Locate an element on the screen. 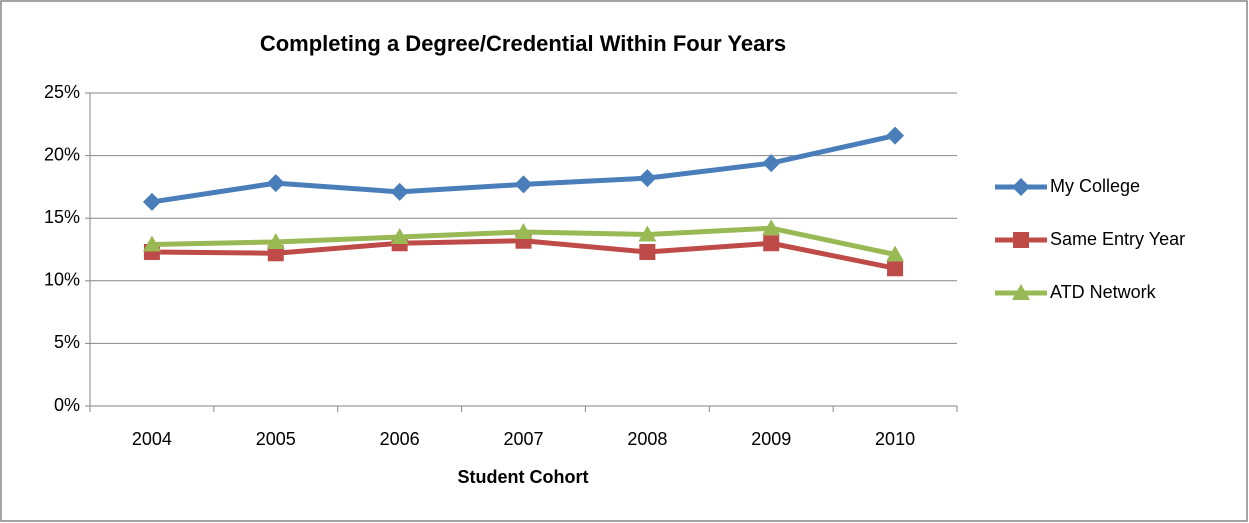  y-tick-label: 10% is located at coordinates (62, 280).